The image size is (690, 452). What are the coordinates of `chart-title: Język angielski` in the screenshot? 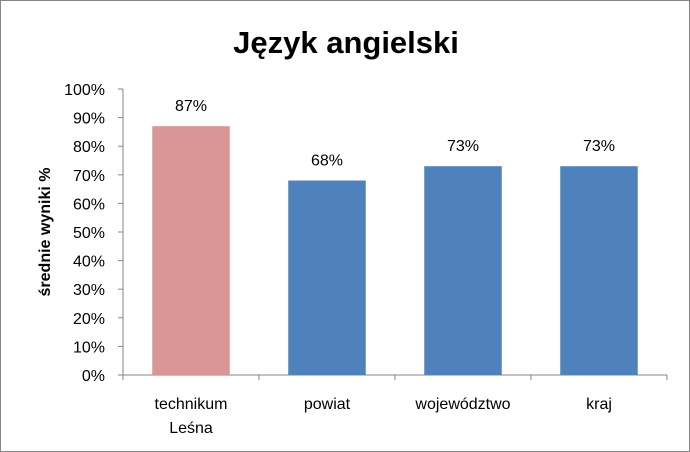 It's located at (346, 42).